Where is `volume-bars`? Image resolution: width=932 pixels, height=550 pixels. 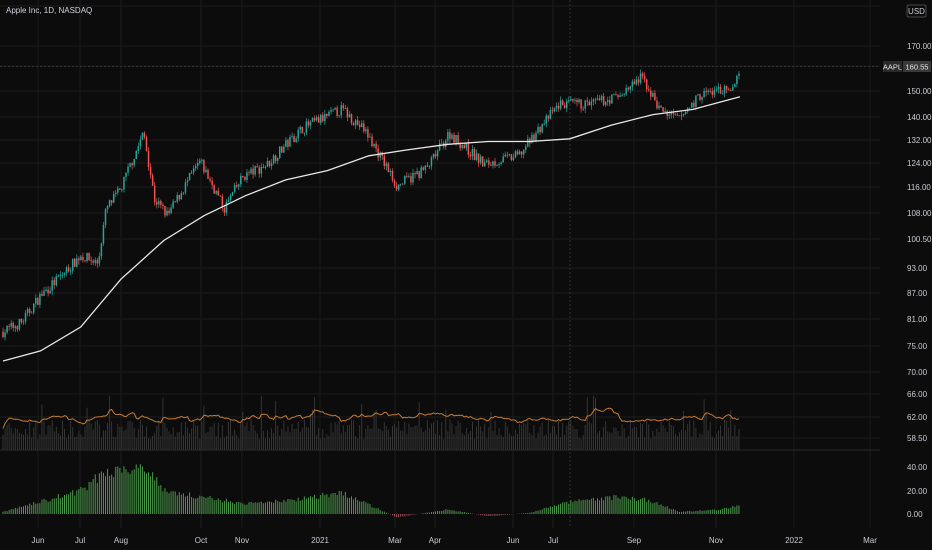
volume-bars is located at coordinates (371, 422).